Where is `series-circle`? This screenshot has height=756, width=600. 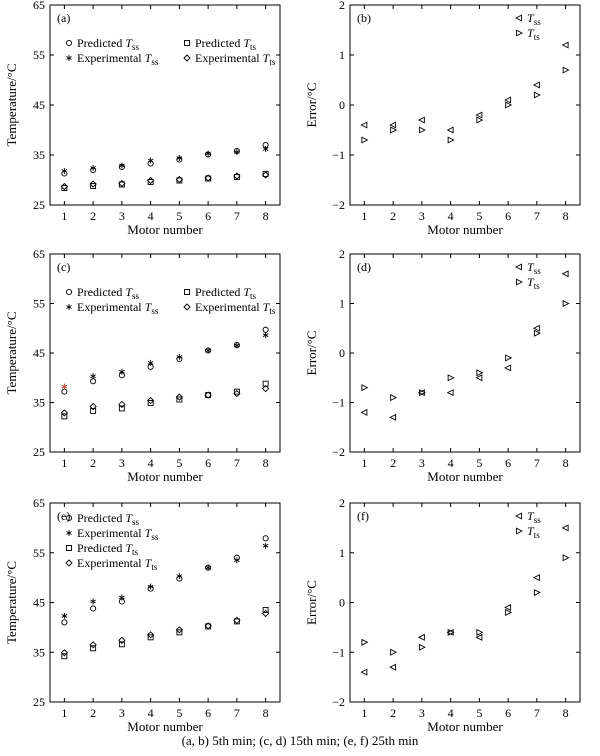 series-circle is located at coordinates (165, 360).